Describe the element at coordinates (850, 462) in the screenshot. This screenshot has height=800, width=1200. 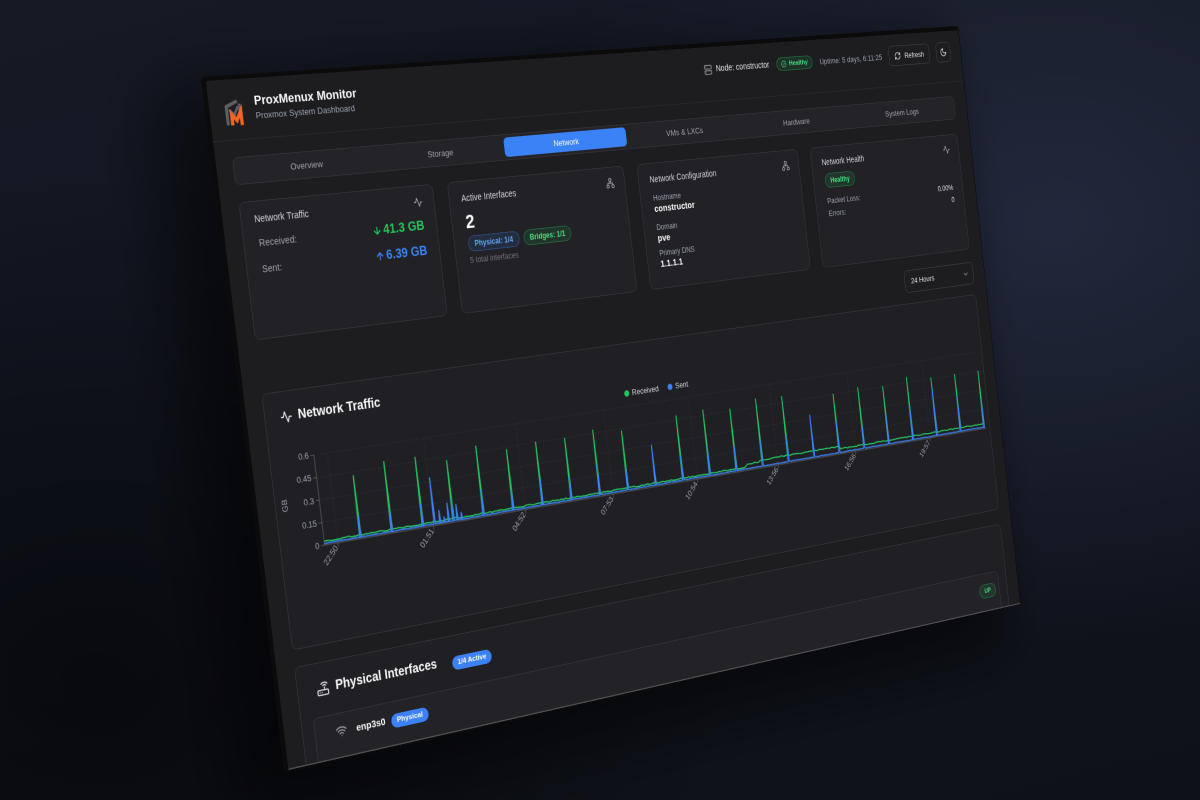
I see `svg-text: 16:56` at that location.